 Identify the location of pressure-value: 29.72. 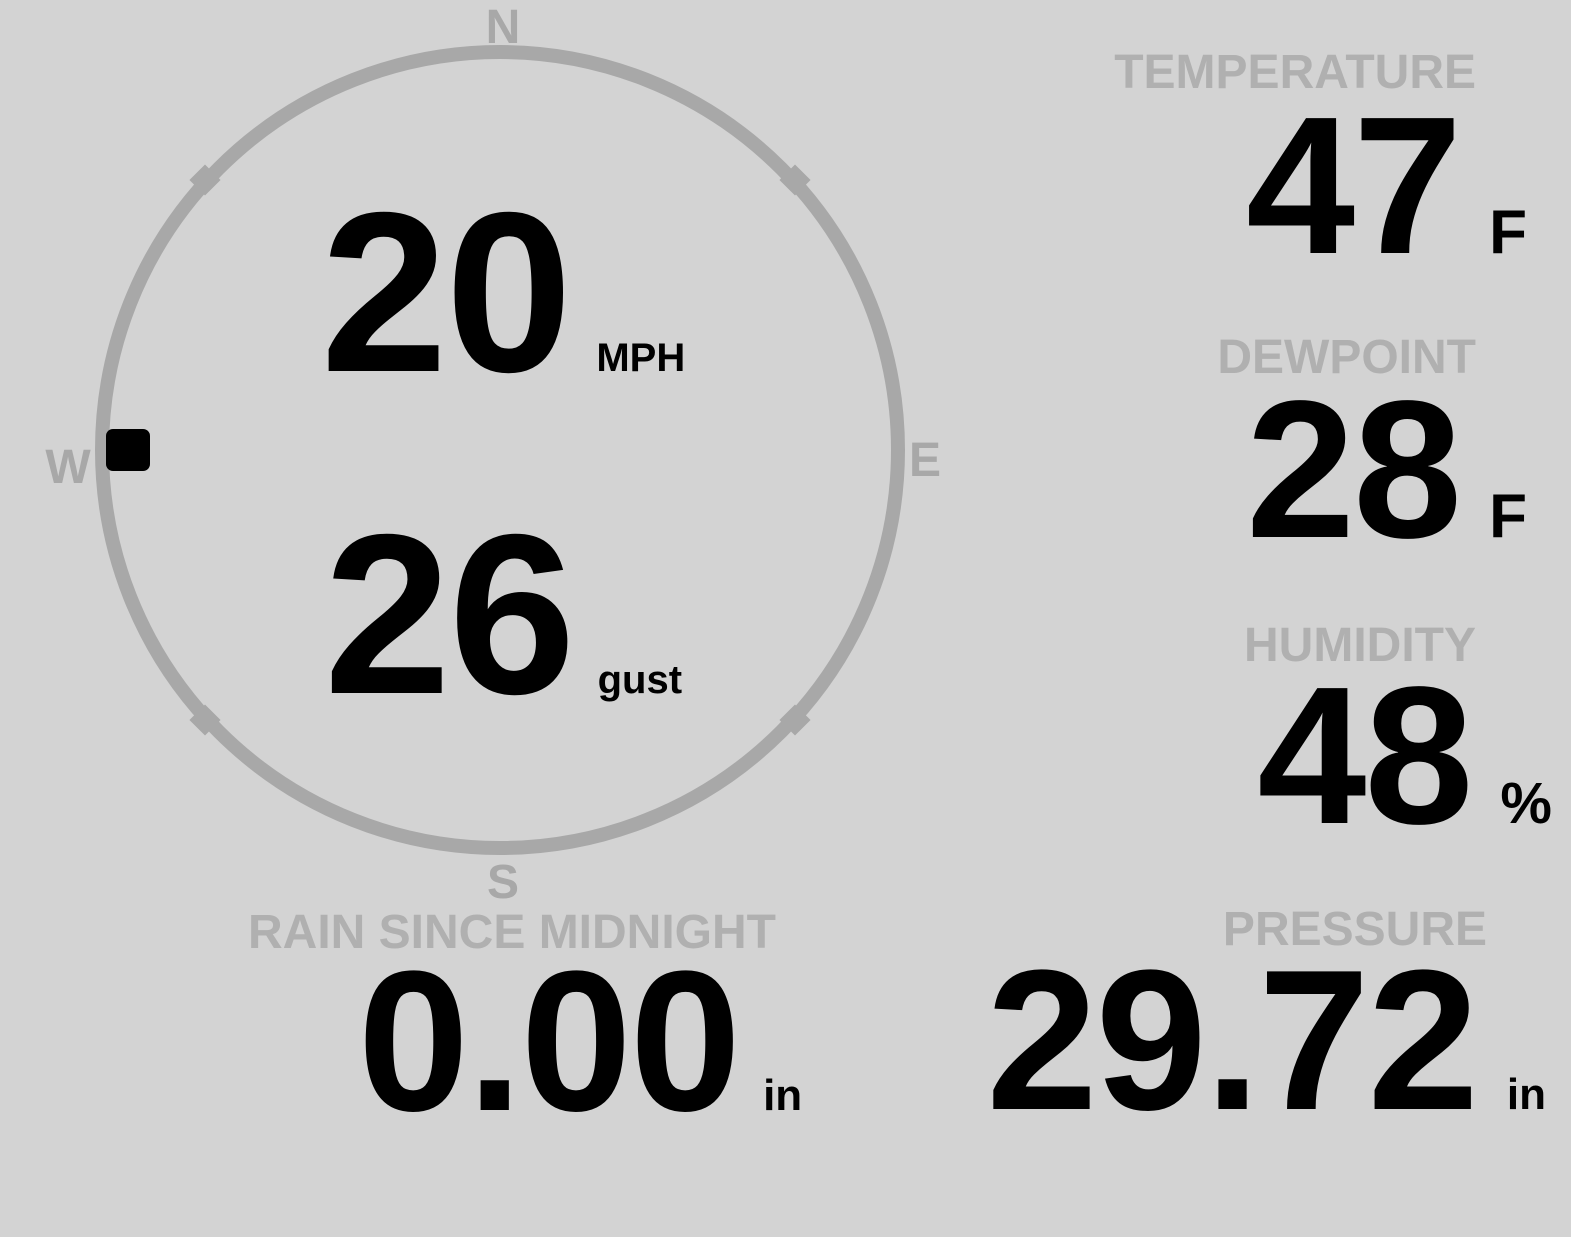
(1232, 1040).